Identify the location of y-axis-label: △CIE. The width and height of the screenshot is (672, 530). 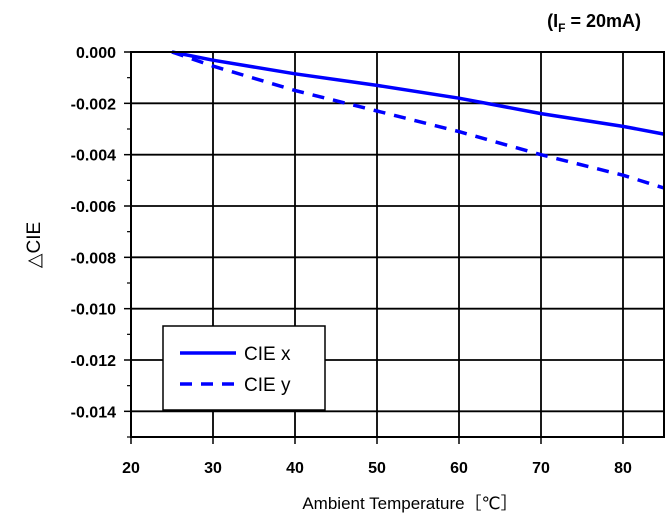
(34, 245).